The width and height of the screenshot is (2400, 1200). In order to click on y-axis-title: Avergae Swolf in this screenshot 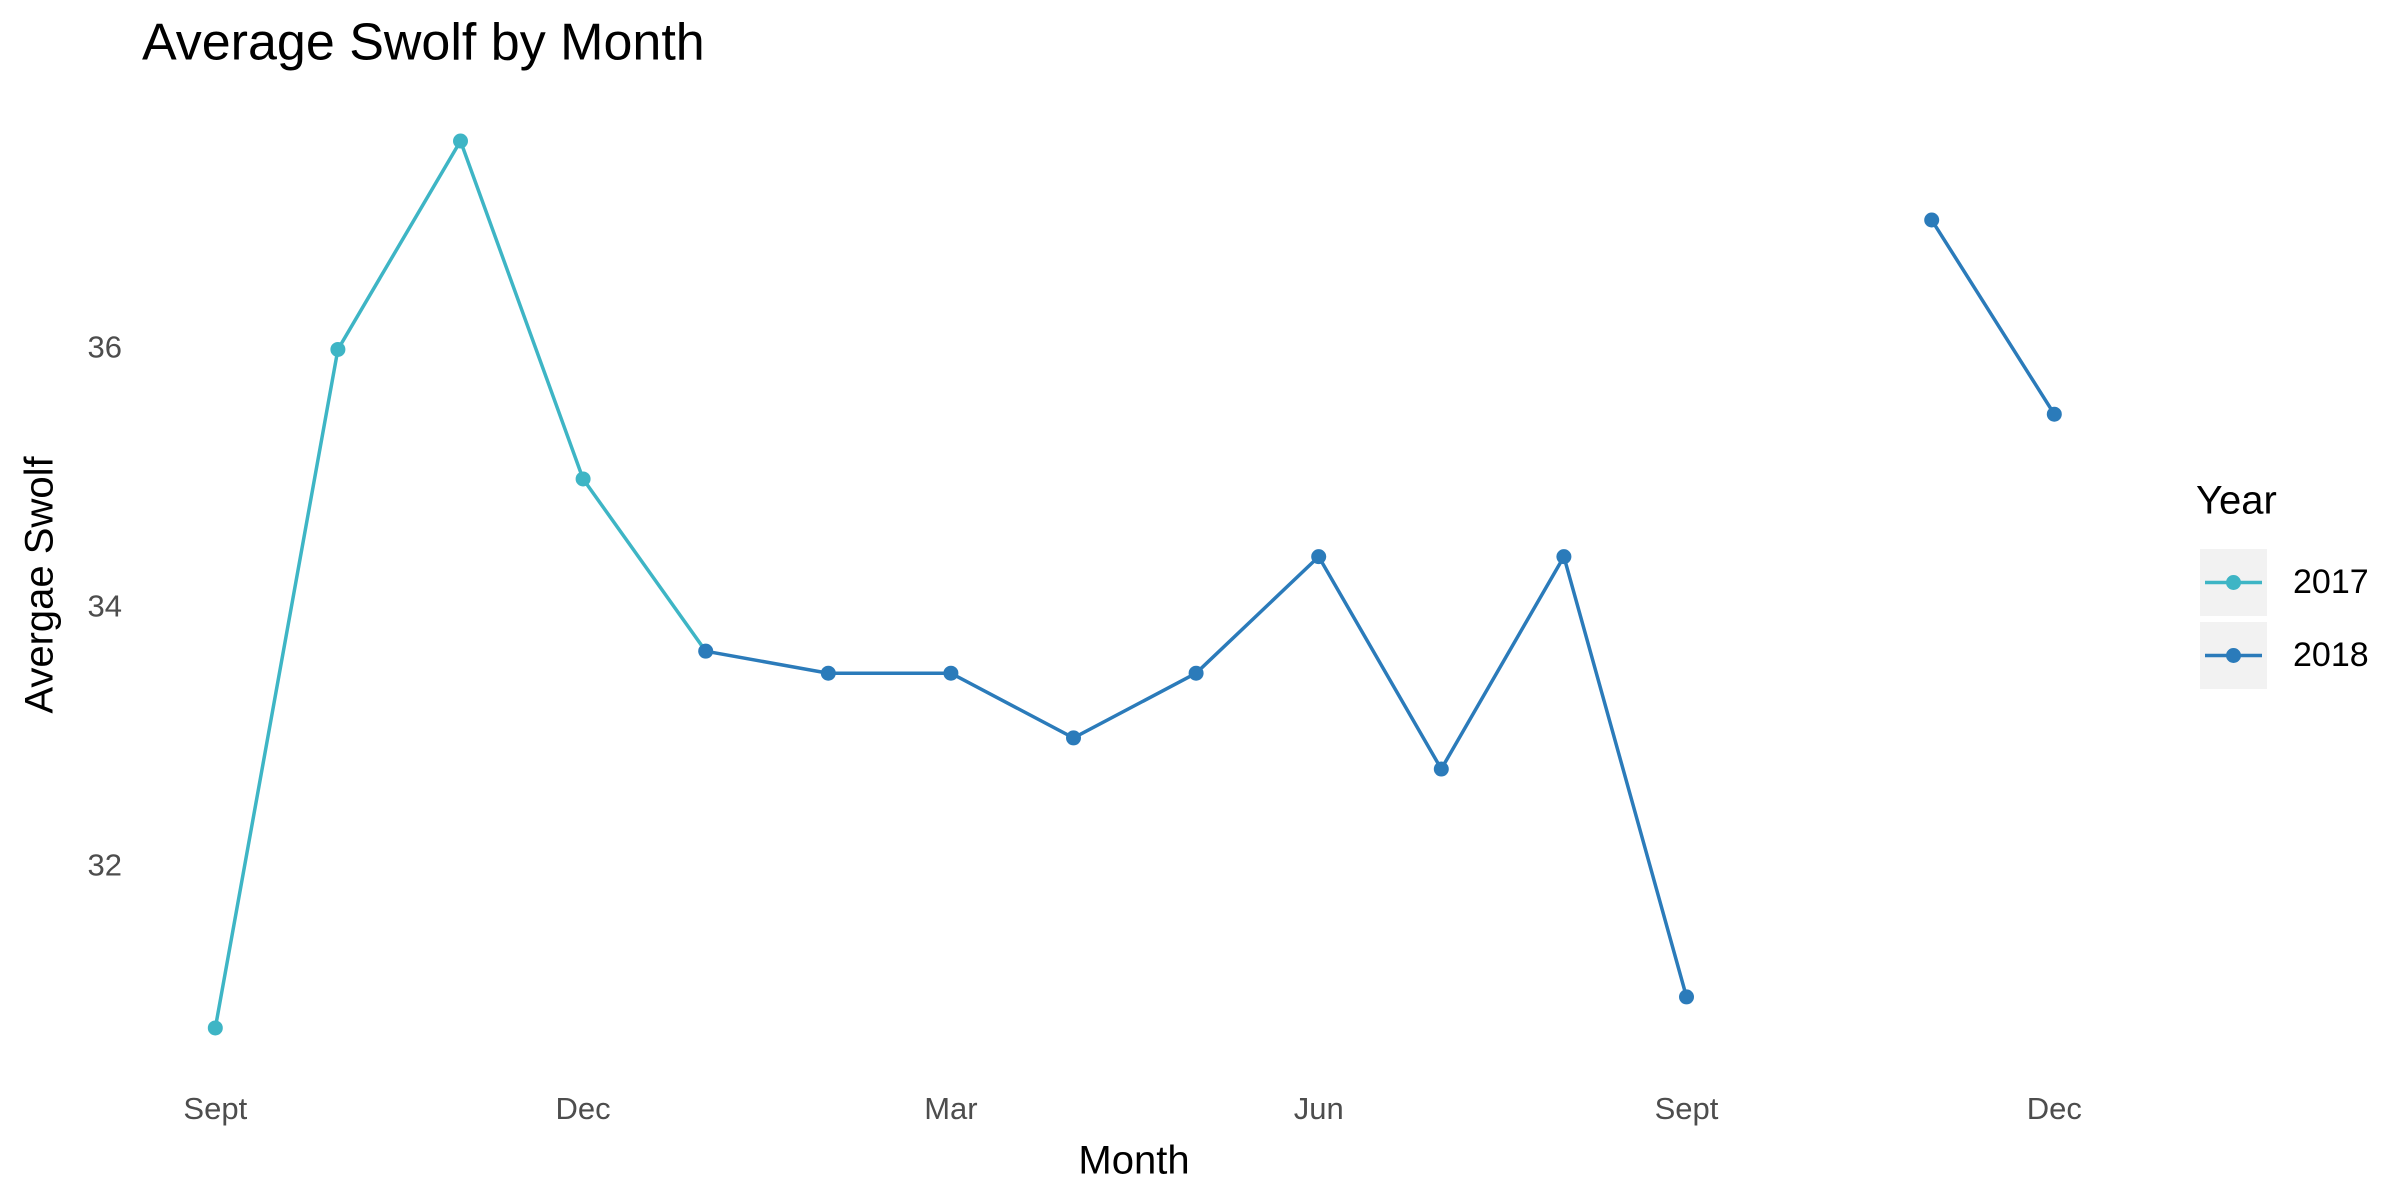, I will do `click(40, 585)`.